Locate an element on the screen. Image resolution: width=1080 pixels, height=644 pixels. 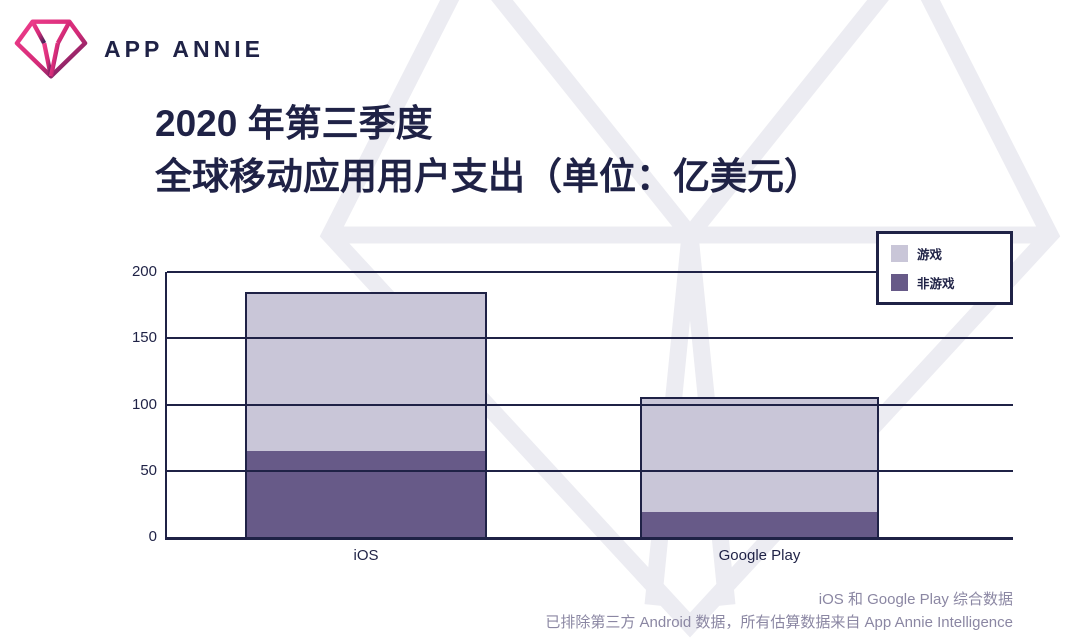
diamond-logo-icon is located at coordinates (51, 49).